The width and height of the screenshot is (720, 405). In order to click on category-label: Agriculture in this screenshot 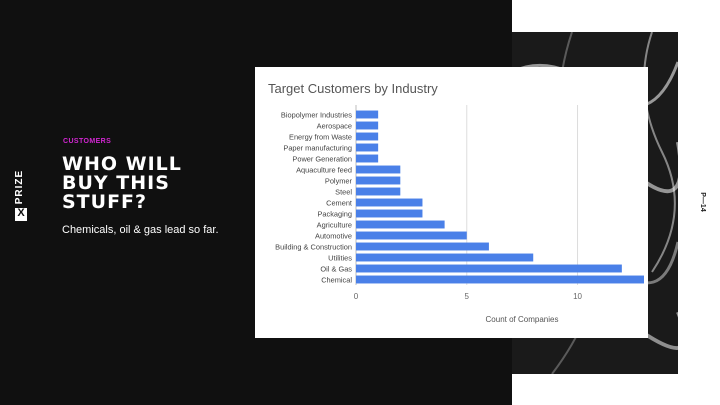, I will do `click(334, 224)`.